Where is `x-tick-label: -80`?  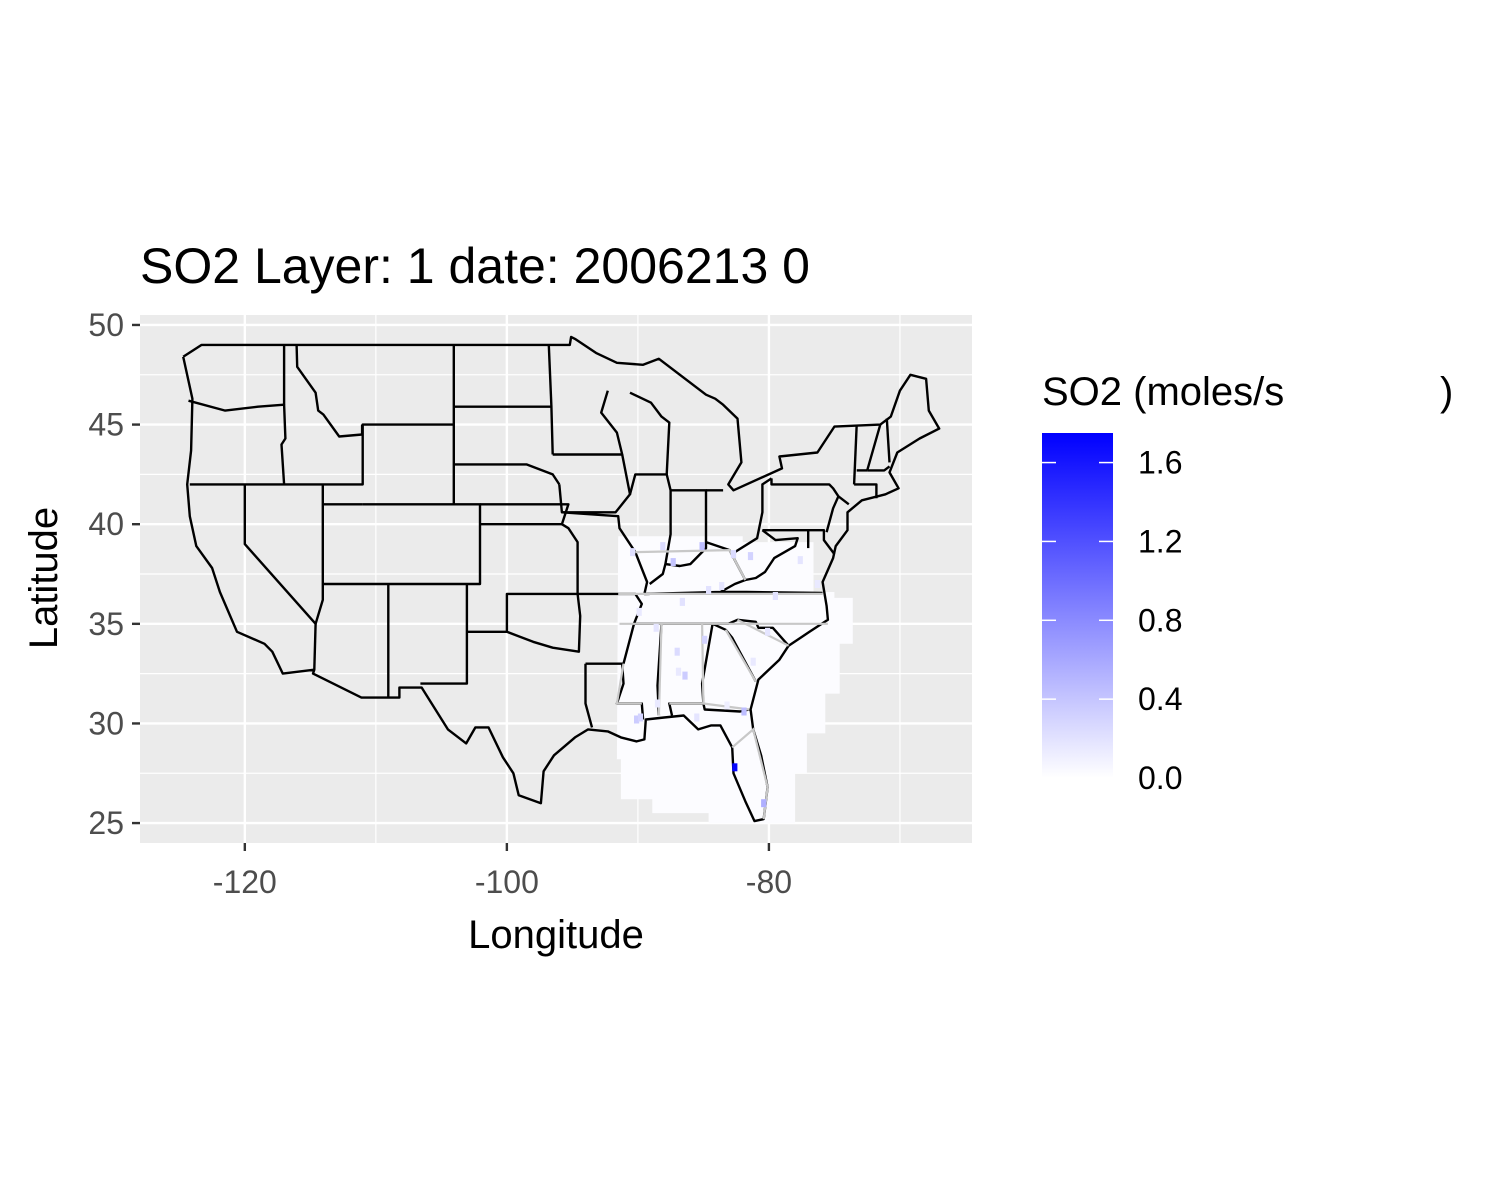 x-tick-label: -80 is located at coordinates (769, 882).